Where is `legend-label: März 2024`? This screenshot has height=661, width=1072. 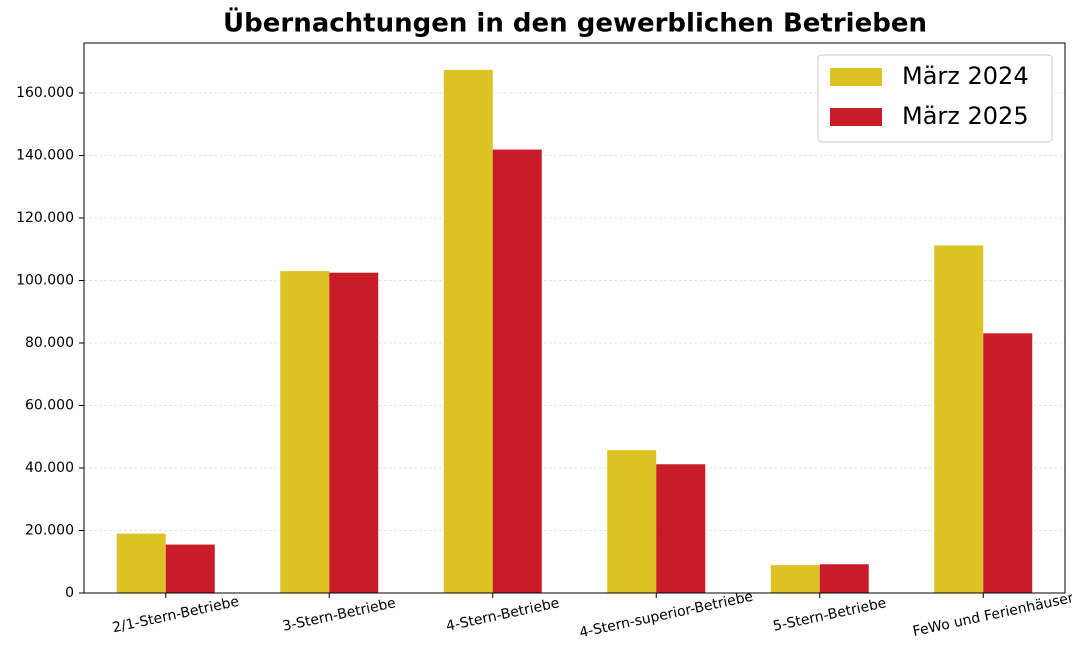 legend-label: März 2024 is located at coordinates (965, 76).